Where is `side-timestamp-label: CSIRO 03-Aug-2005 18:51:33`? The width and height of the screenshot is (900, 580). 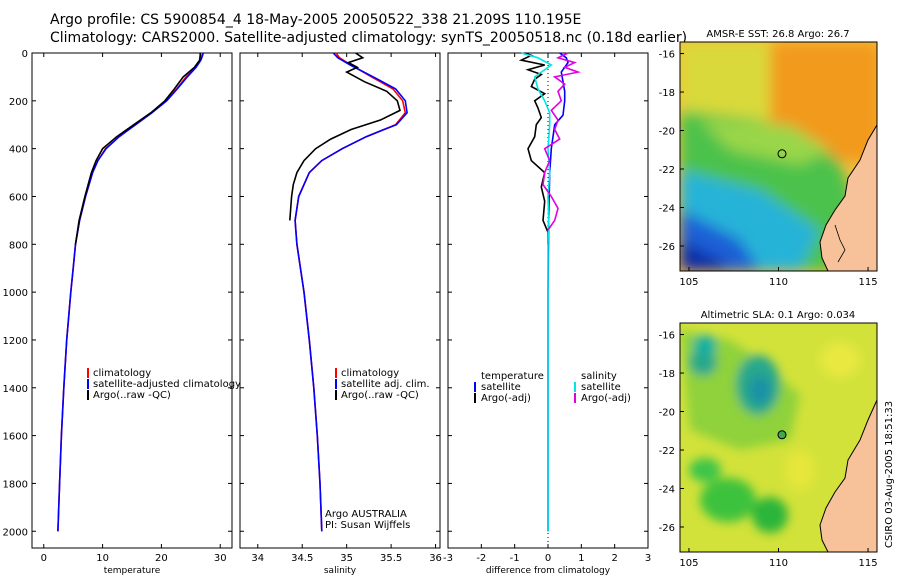 side-timestamp-label: CSIRO 03-Aug-2005 18:51:33 is located at coordinates (889, 474).